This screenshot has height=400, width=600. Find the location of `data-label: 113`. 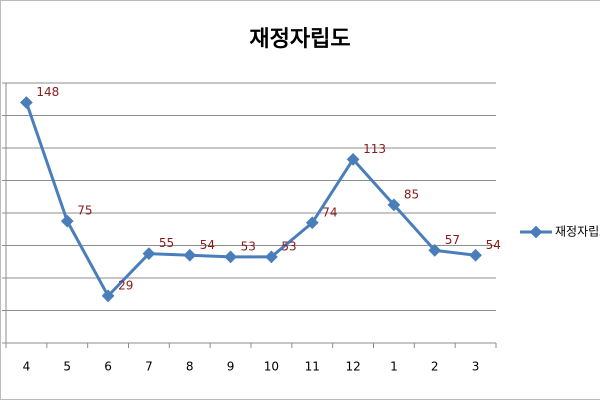

data-label: 113 is located at coordinates (374, 149).